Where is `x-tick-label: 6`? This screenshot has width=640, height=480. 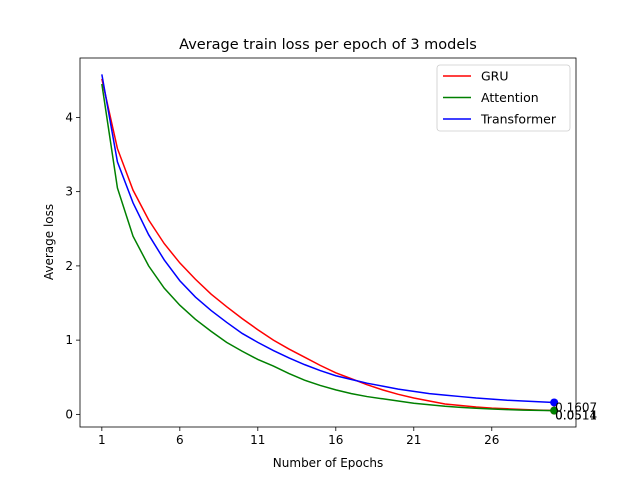 x-tick-label: 6 is located at coordinates (180, 440).